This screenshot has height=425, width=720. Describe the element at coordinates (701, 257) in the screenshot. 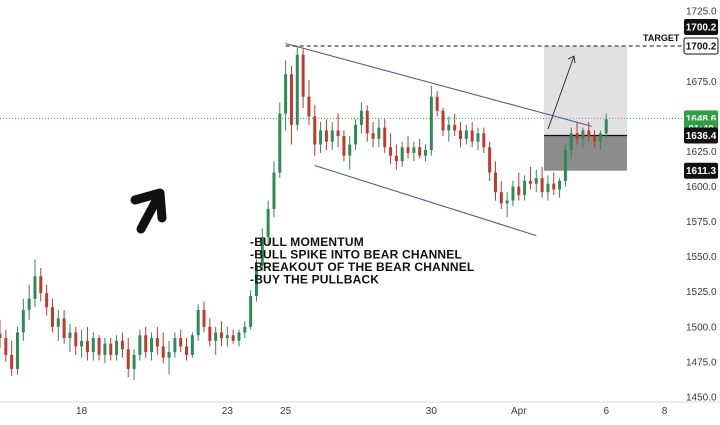

I see `y-tick-label: 1550.0` at that location.